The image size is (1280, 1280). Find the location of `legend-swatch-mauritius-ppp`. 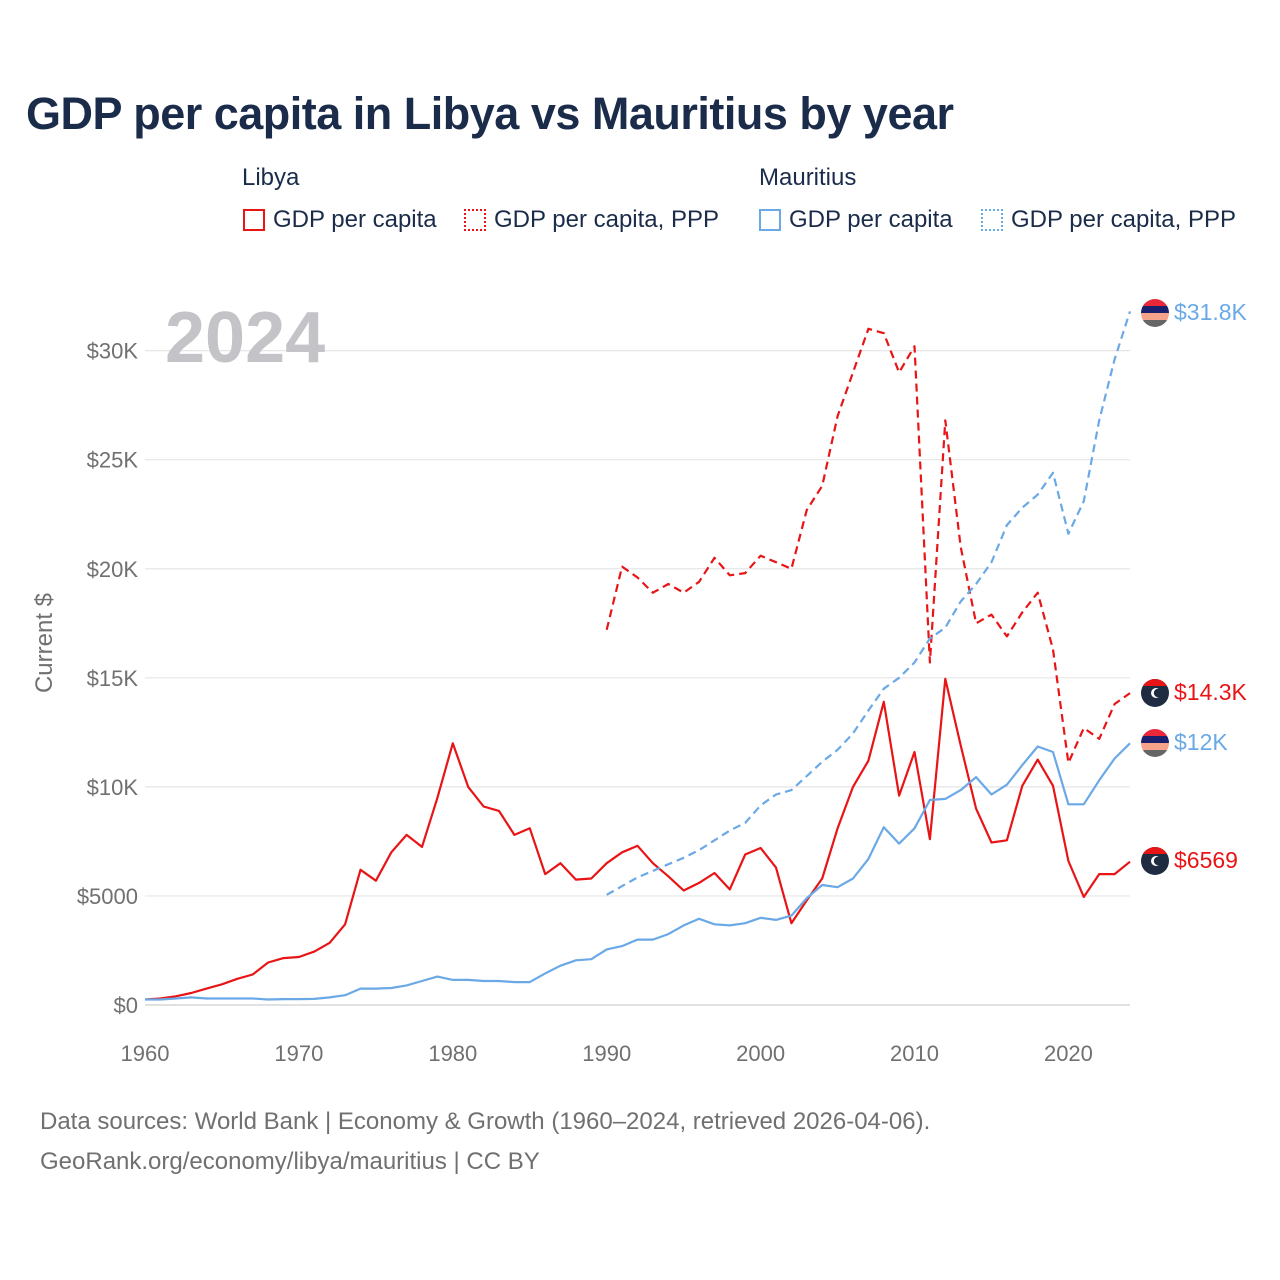

legend-swatch-mauritius-ppp is located at coordinates (992, 220).